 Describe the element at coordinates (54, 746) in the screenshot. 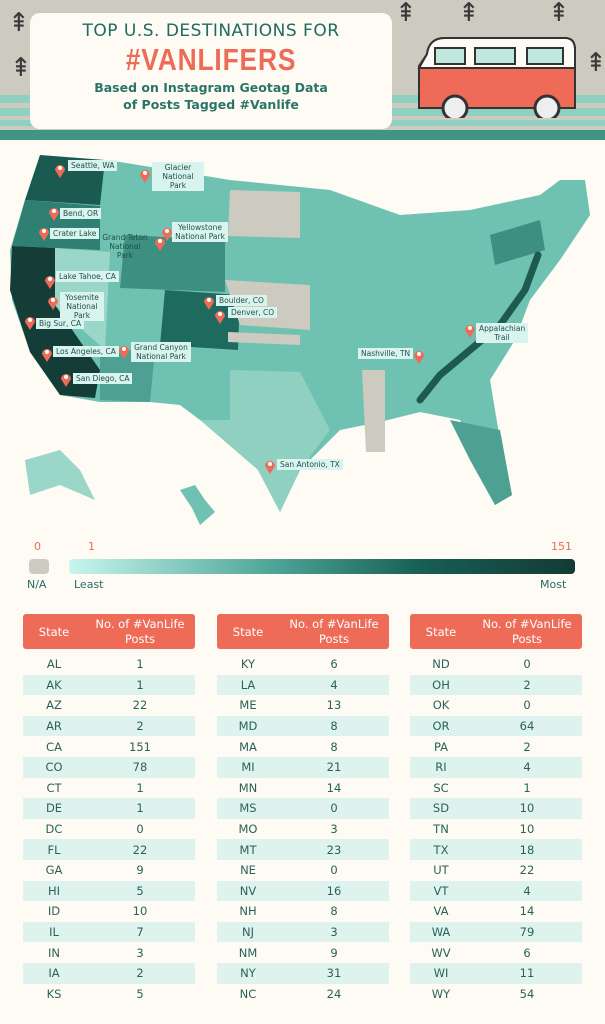

I see `state-cell: CA` at that location.